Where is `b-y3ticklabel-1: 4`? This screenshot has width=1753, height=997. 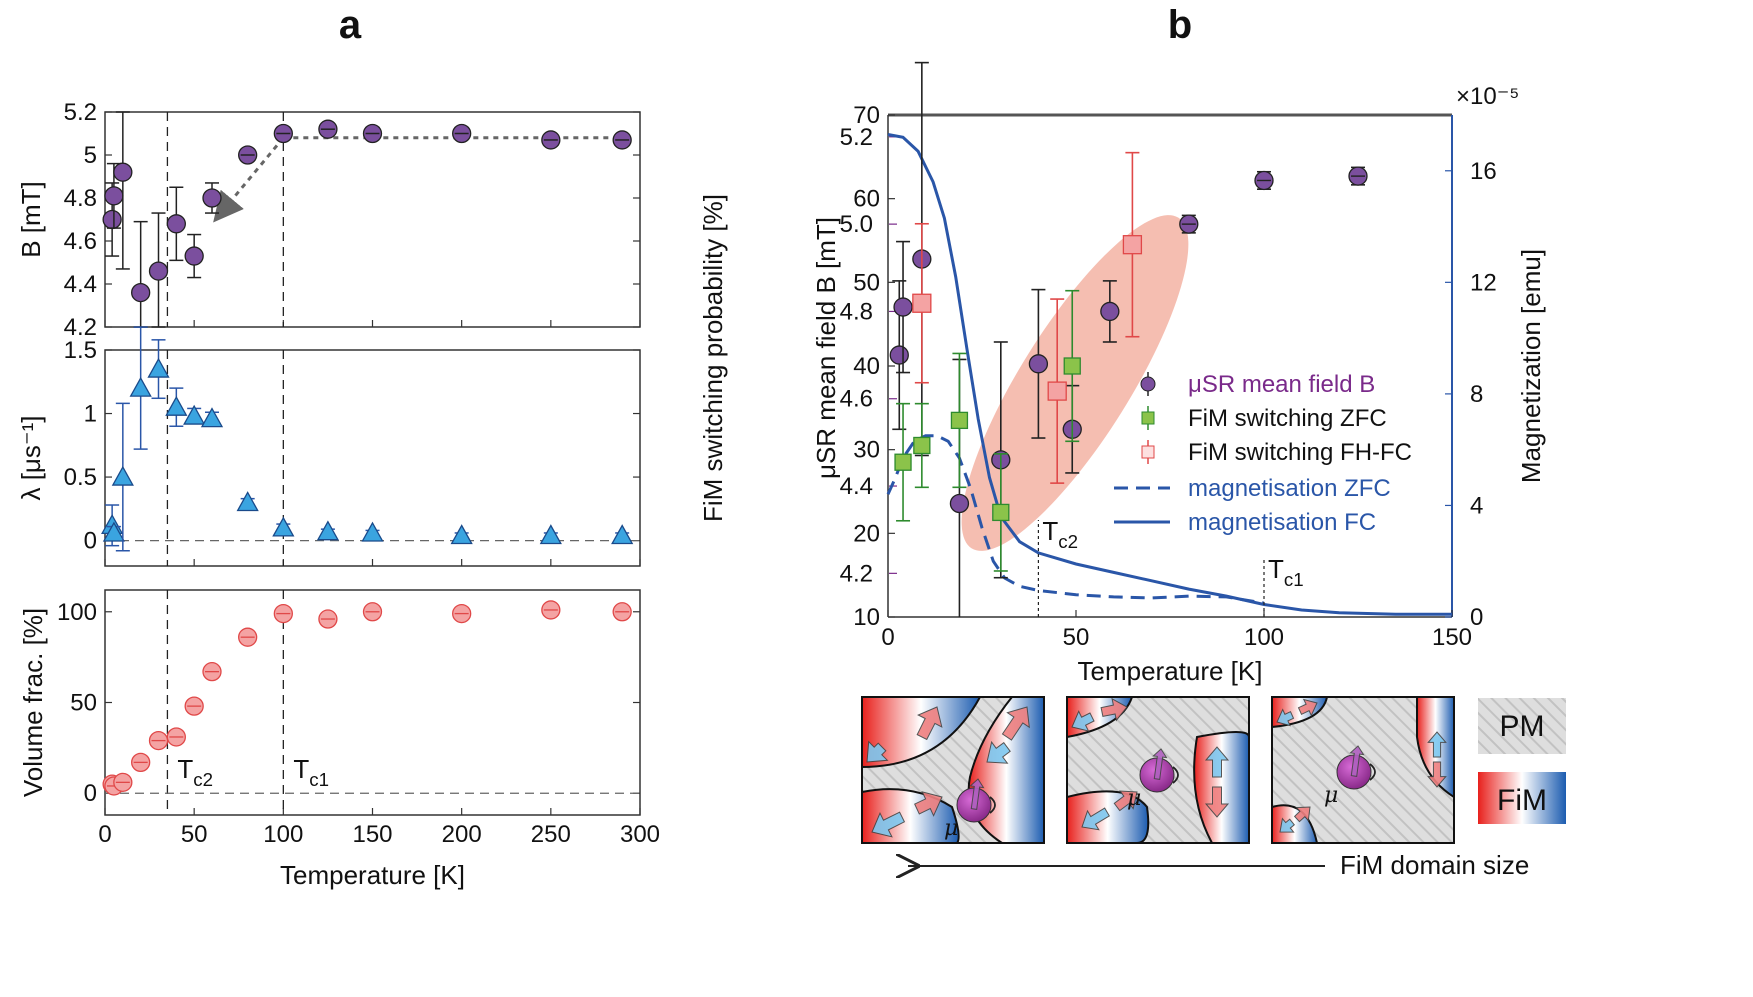 b-y3ticklabel-1: 4 is located at coordinates (1476, 505).